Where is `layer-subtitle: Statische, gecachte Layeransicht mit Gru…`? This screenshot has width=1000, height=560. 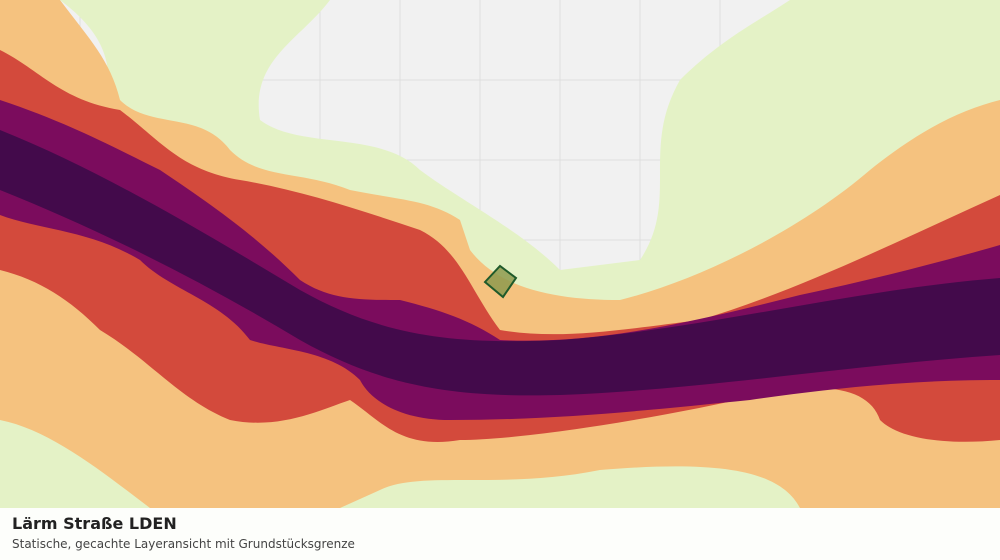 layer-subtitle: Statische, gecachte Layeransicht mit Gru… is located at coordinates (183, 544).